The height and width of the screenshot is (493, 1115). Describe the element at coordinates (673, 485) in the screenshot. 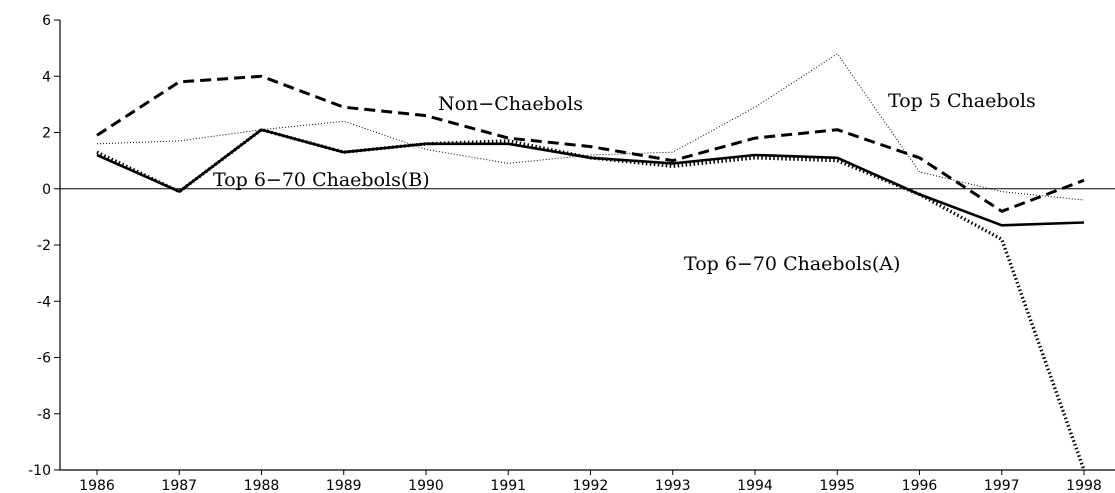

I see `x-tick-label: 1993` at that location.